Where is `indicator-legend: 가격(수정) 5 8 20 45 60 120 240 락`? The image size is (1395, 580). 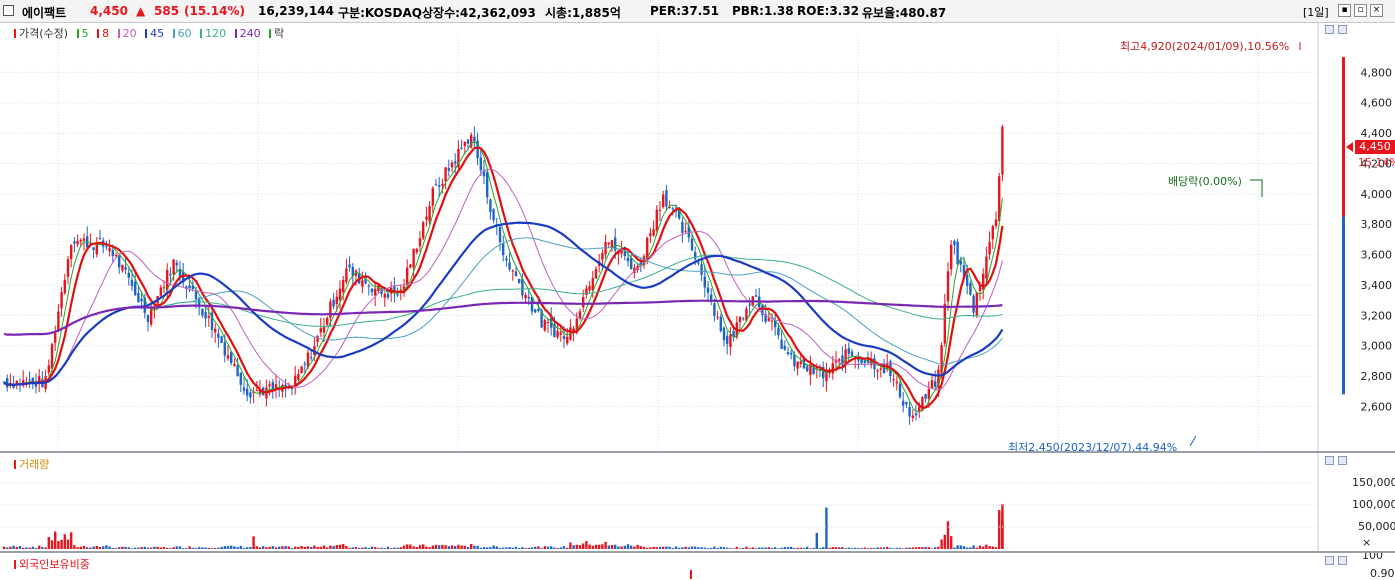
indicator-legend: 가격(수정) 5 8 20 45 60 120 240 락 is located at coordinates (151, 33).